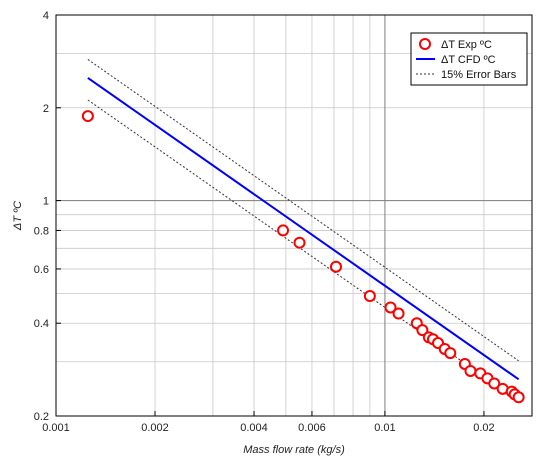  I want to click on y-tick-label: 0.2, so click(41, 417).